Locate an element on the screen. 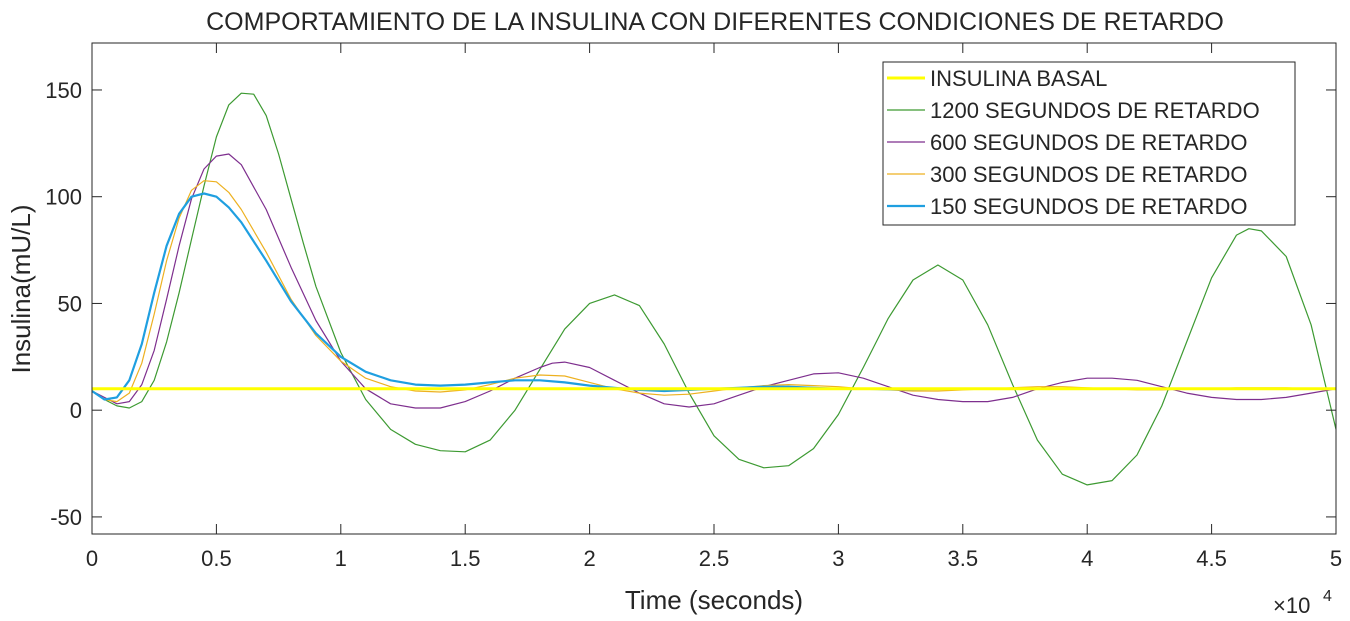 The height and width of the screenshot is (621, 1350). x-tick-label: 2 is located at coordinates (589, 558).